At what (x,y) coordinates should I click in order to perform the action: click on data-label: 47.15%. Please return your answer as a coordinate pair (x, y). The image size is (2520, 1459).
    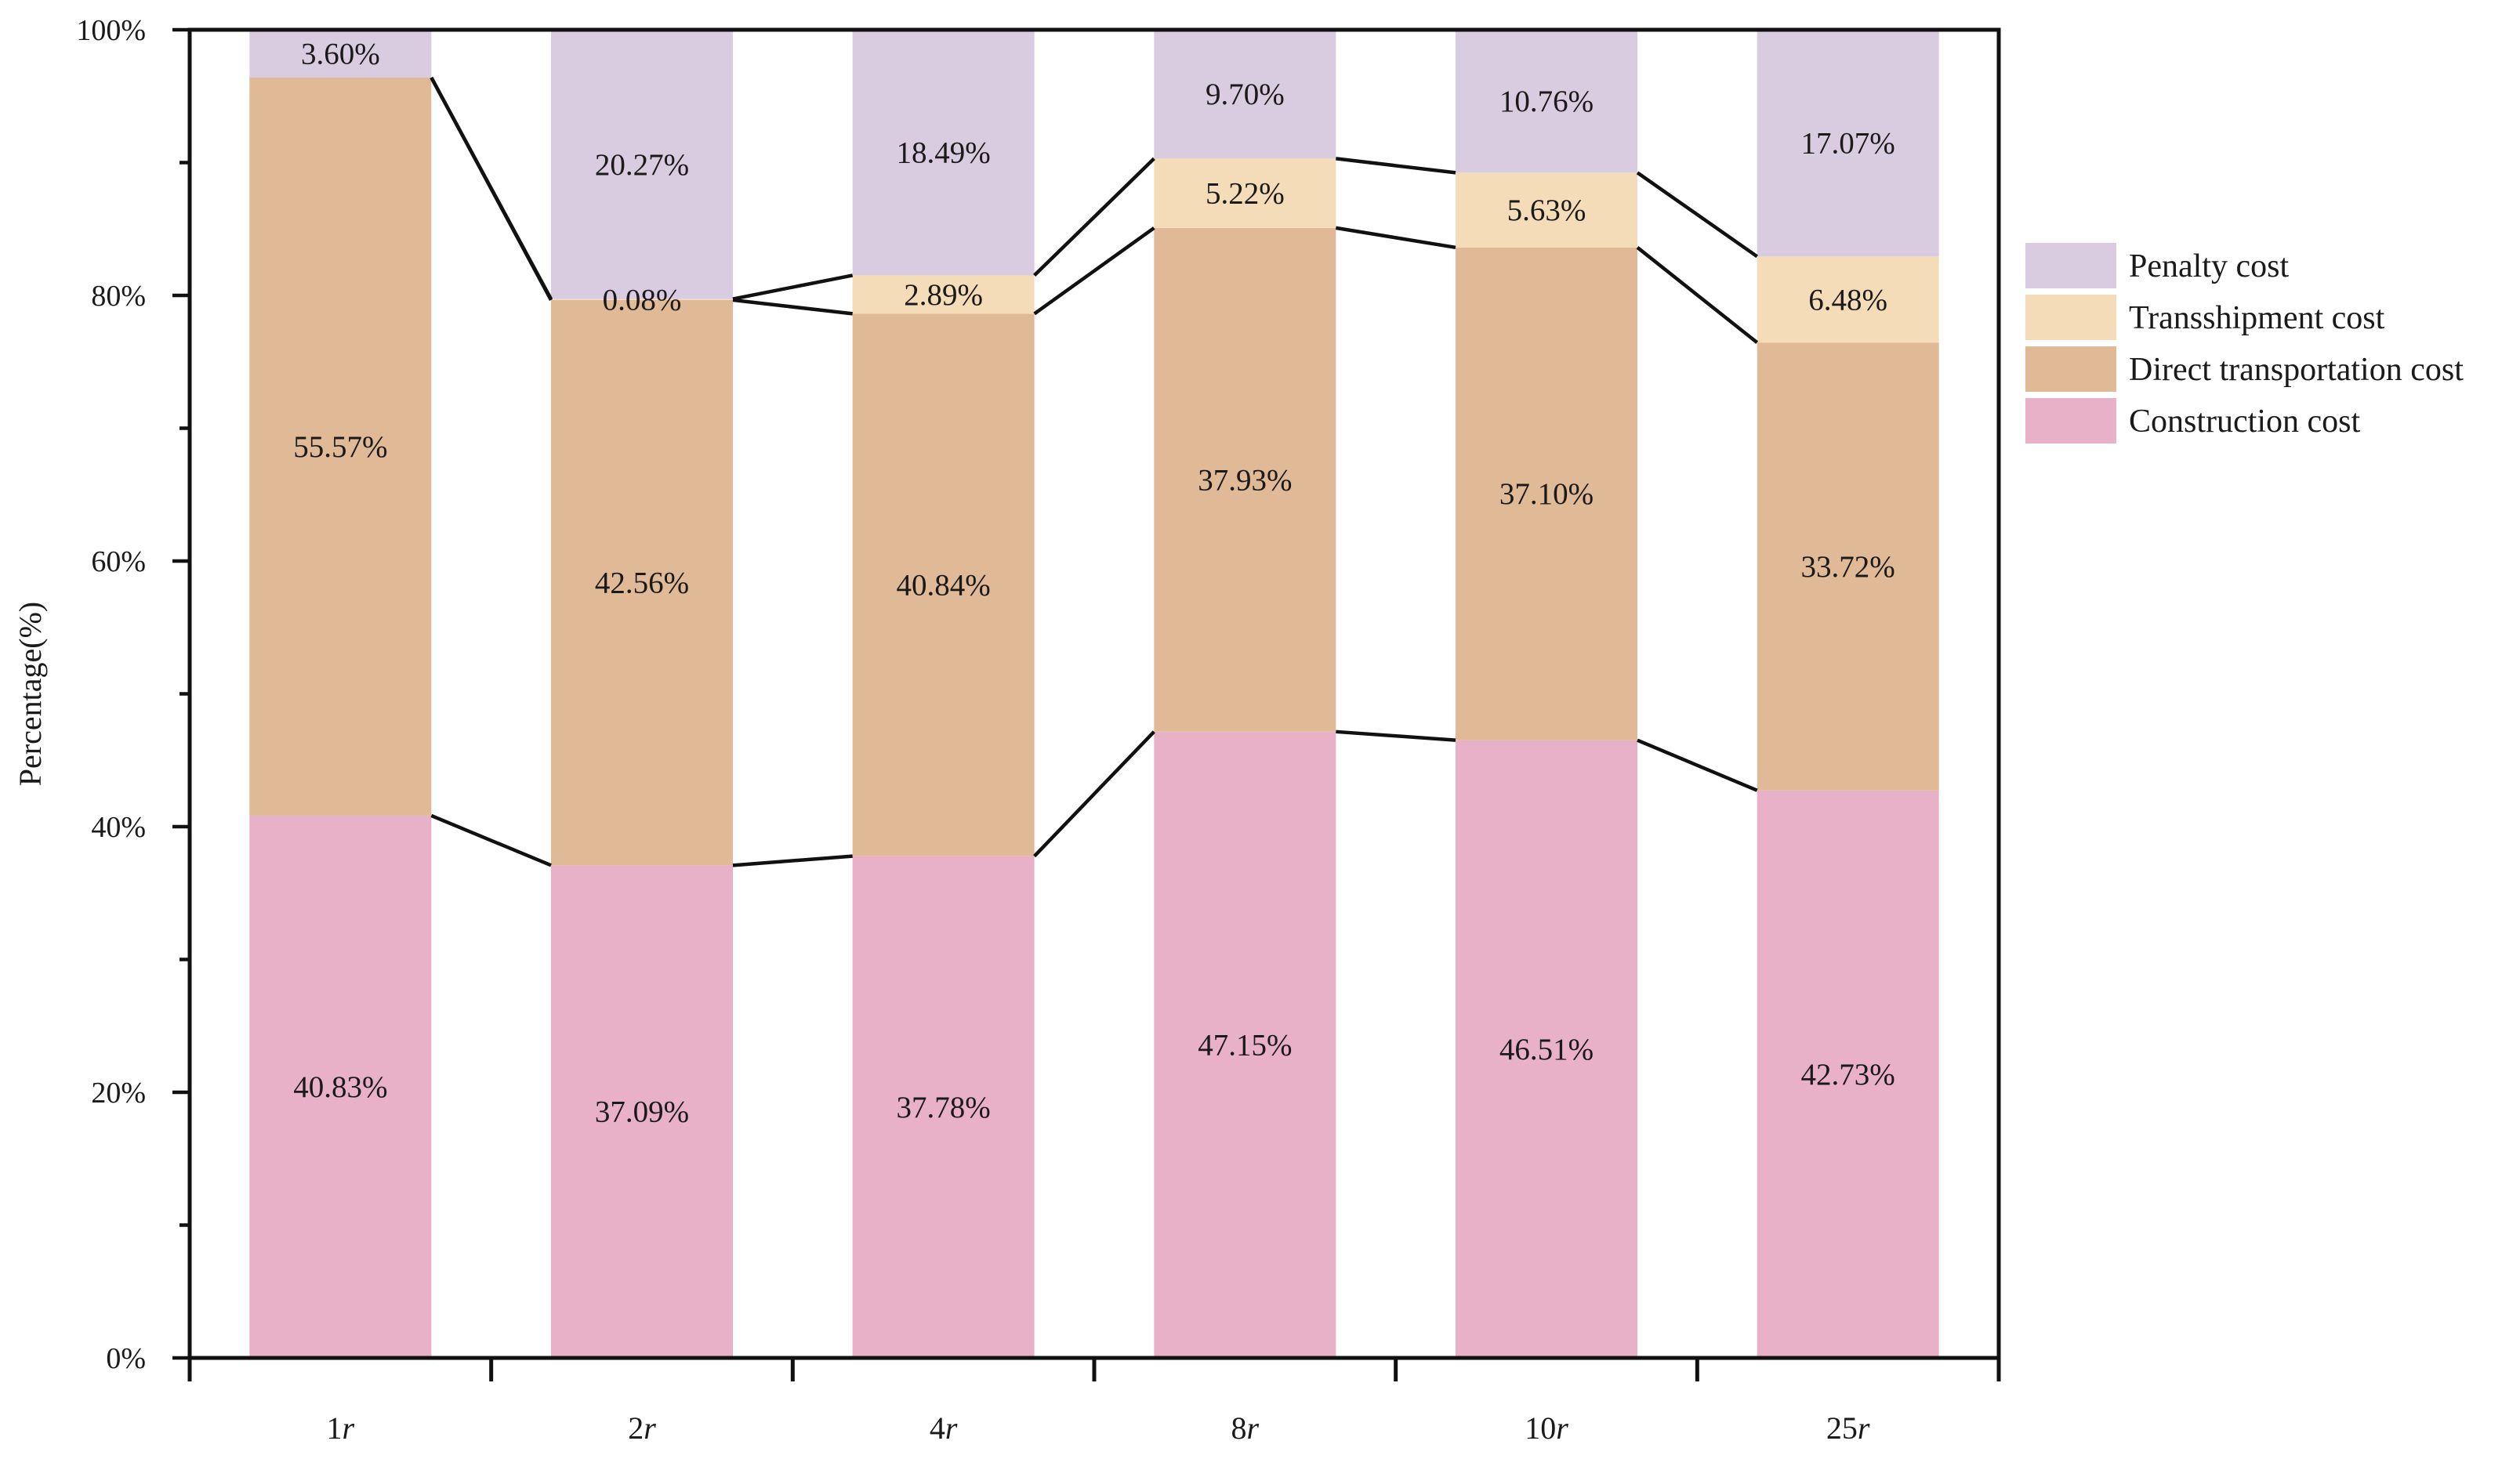
    Looking at the image, I should click on (1245, 1045).